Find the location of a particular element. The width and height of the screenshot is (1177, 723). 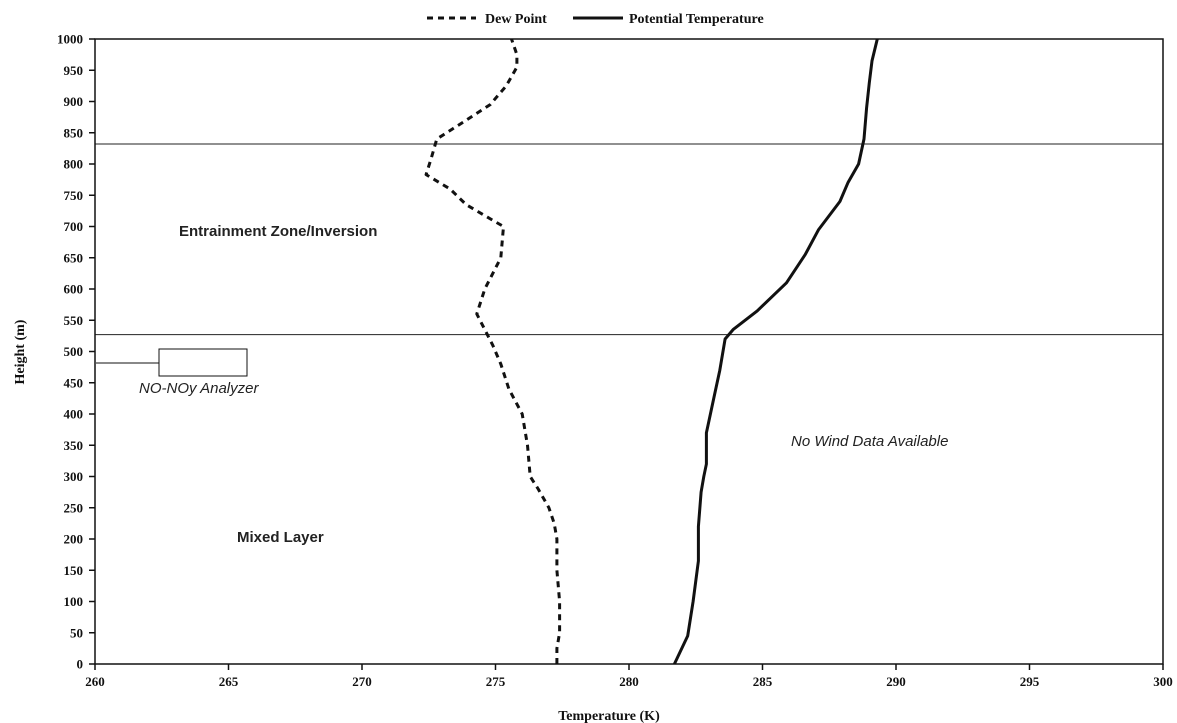

x-tick-label: 260 is located at coordinates (95, 681).